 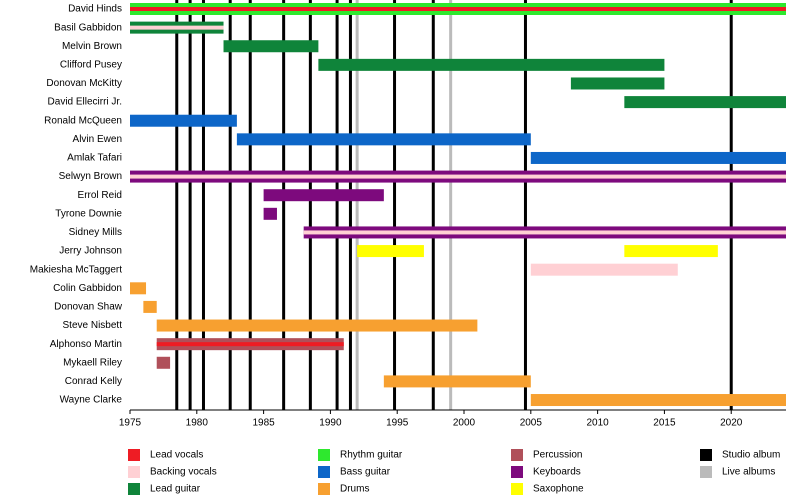 What do you see at coordinates (93, 325) in the screenshot?
I see `row-label: Steve Nisbett` at bounding box center [93, 325].